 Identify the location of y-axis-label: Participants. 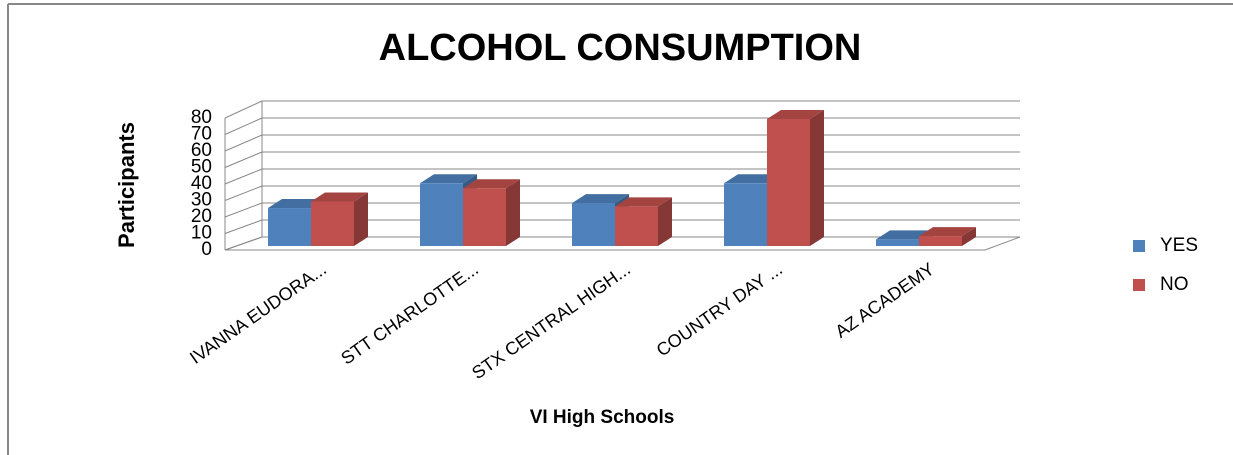
(126, 185).